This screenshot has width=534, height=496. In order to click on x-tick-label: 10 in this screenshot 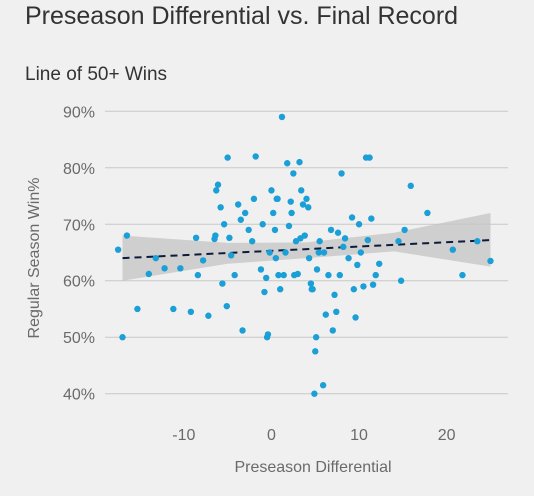, I will do `click(359, 435)`.